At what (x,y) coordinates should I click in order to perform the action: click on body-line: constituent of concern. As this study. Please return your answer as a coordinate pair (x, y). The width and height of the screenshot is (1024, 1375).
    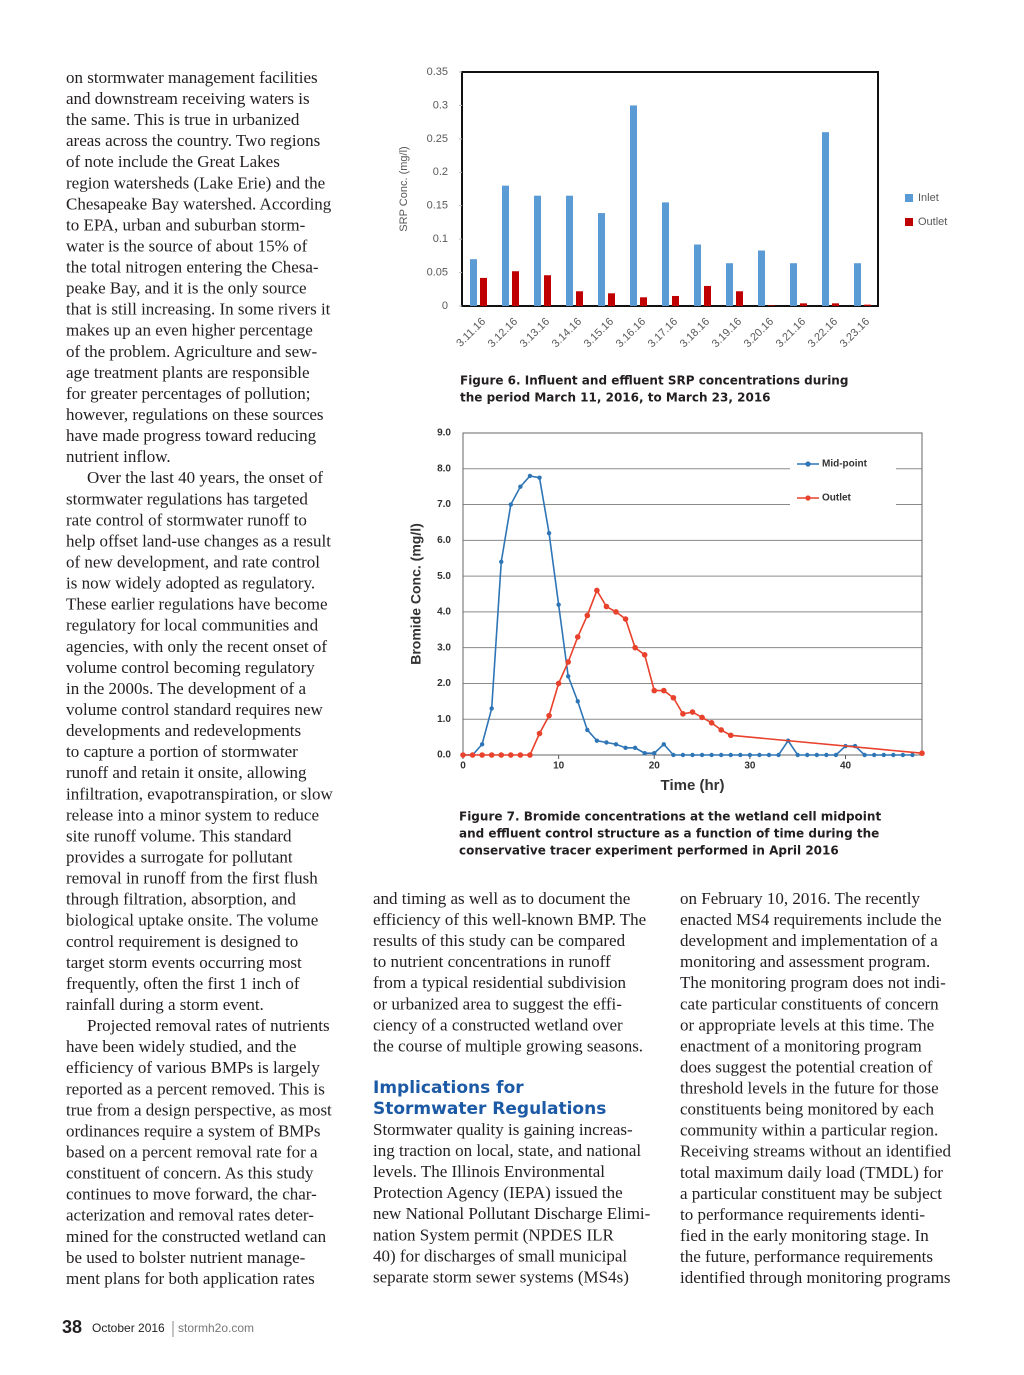
    Looking at the image, I should click on (190, 1173).